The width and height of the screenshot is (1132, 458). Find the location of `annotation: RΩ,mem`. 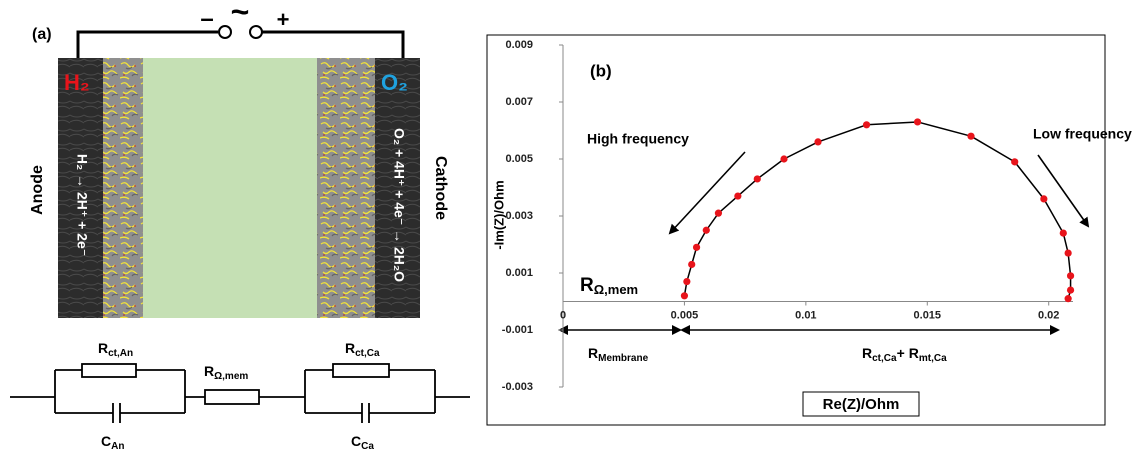

annotation: RΩ,mem is located at coordinates (609, 286).